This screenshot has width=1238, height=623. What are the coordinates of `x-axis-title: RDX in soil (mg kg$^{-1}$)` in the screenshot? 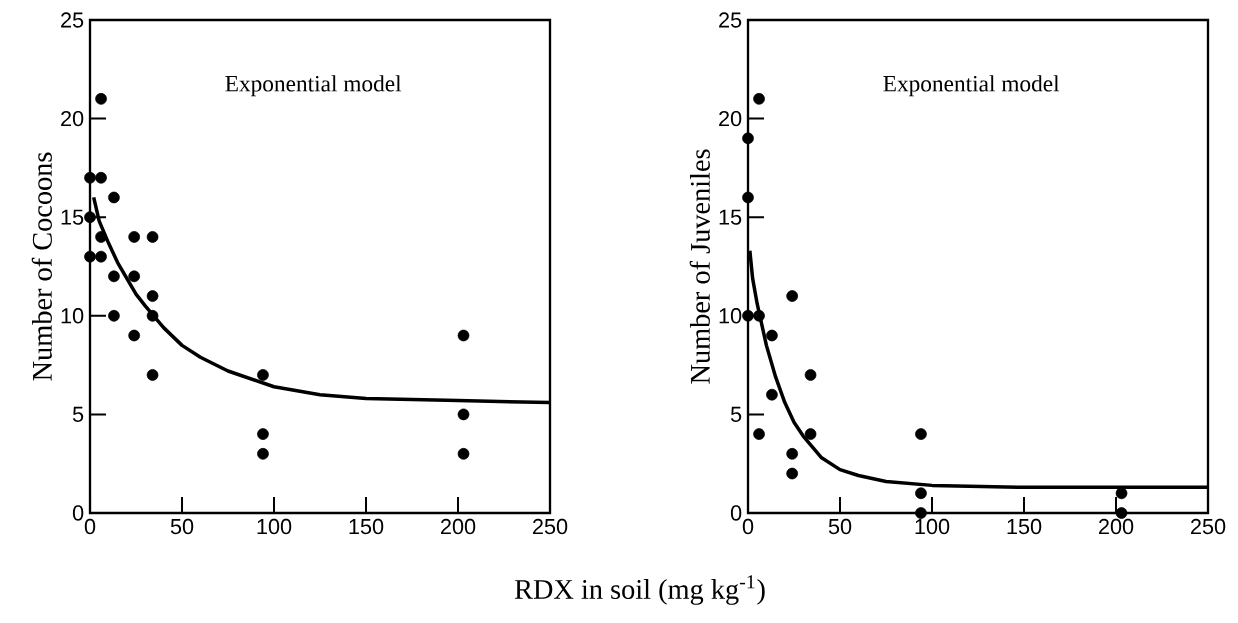 It's located at (639, 590).